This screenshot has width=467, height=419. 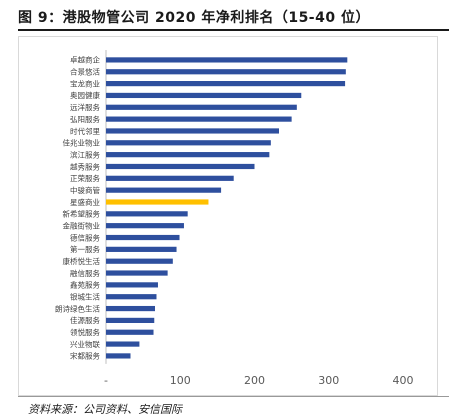 I want to click on source-note: 资料来源：公司资料、安信国际, so click(x=105, y=409).